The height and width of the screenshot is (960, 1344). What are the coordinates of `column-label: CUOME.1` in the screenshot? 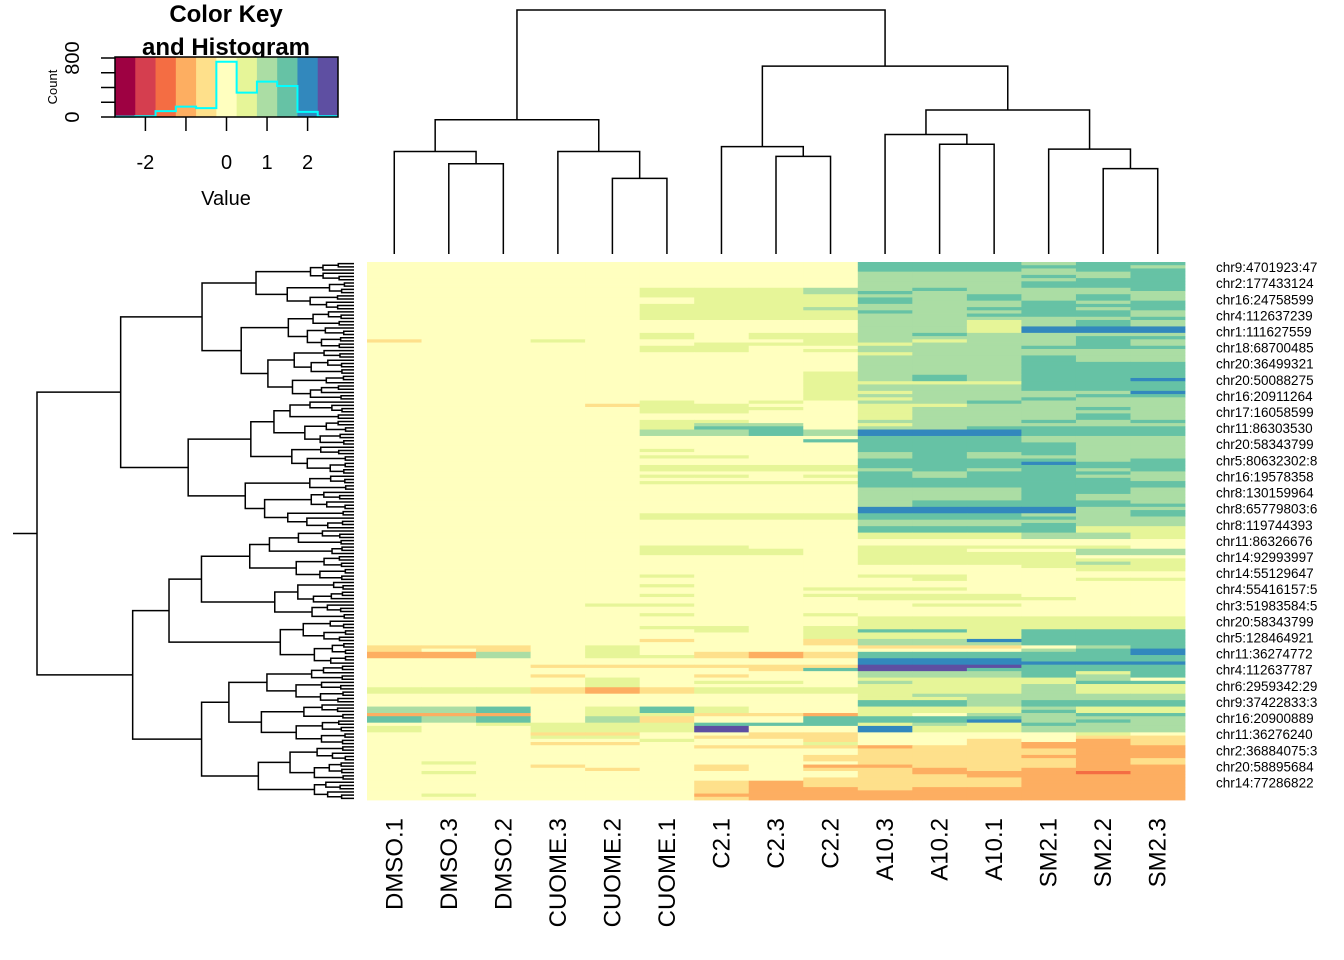 It's located at (667, 872).